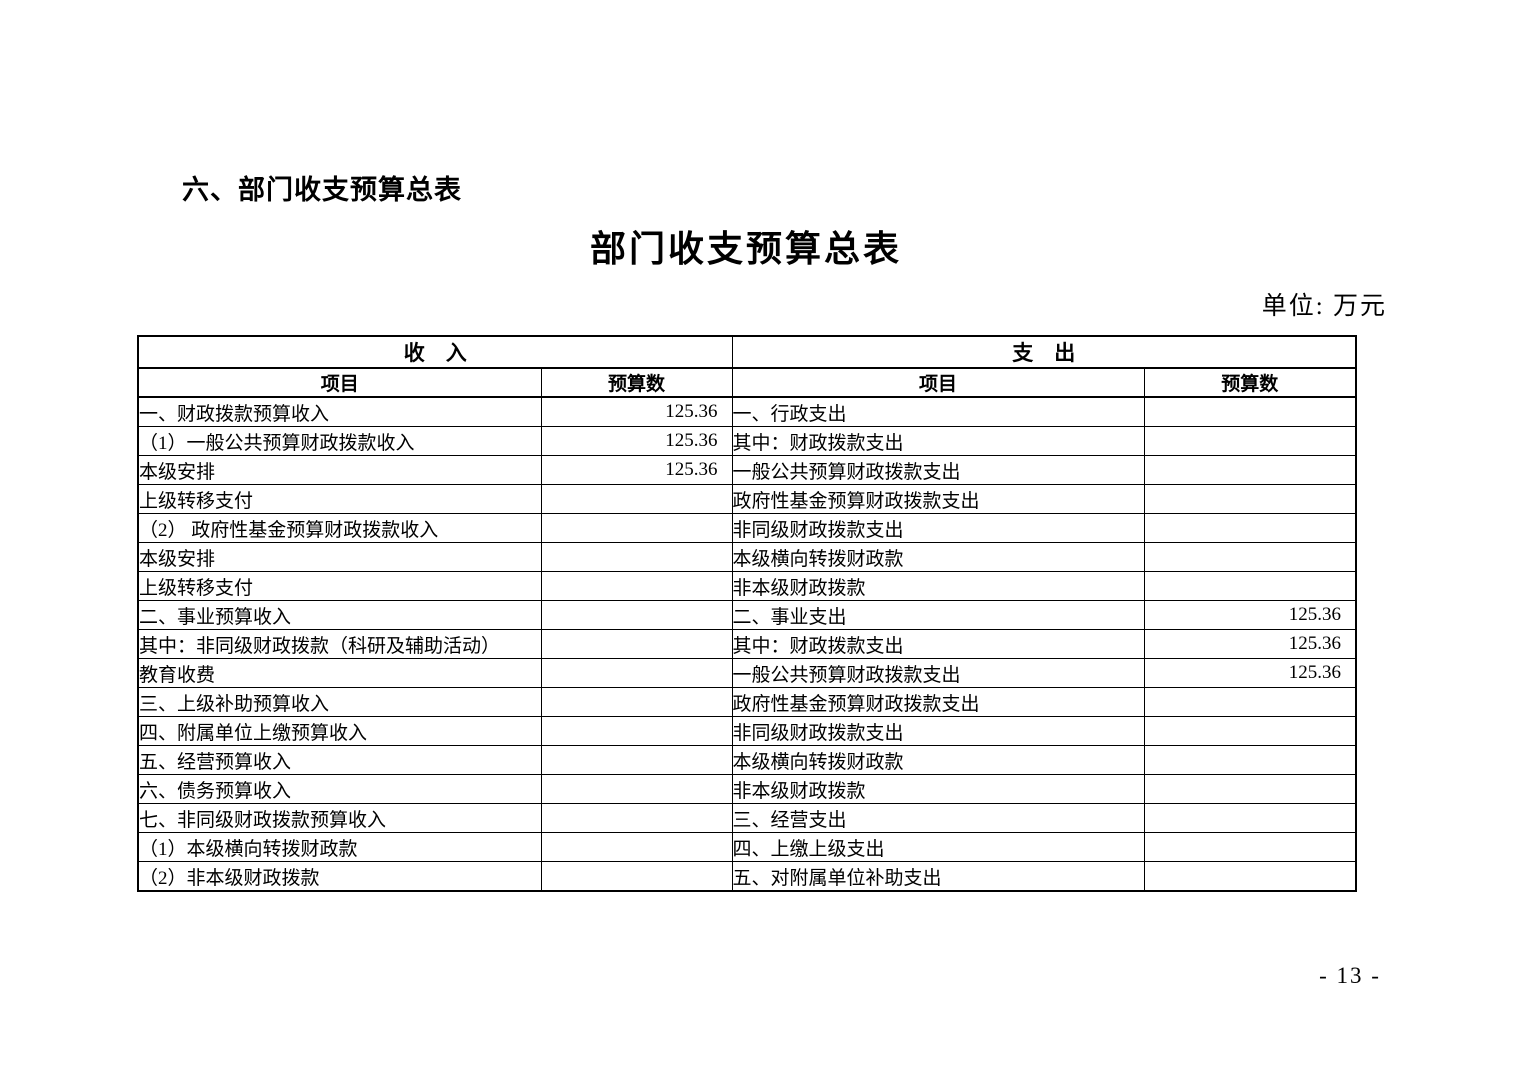 The height and width of the screenshot is (1074, 1520). I want to click on expense-item-cell: 五、对附属单位补助支出, so click(938, 876).